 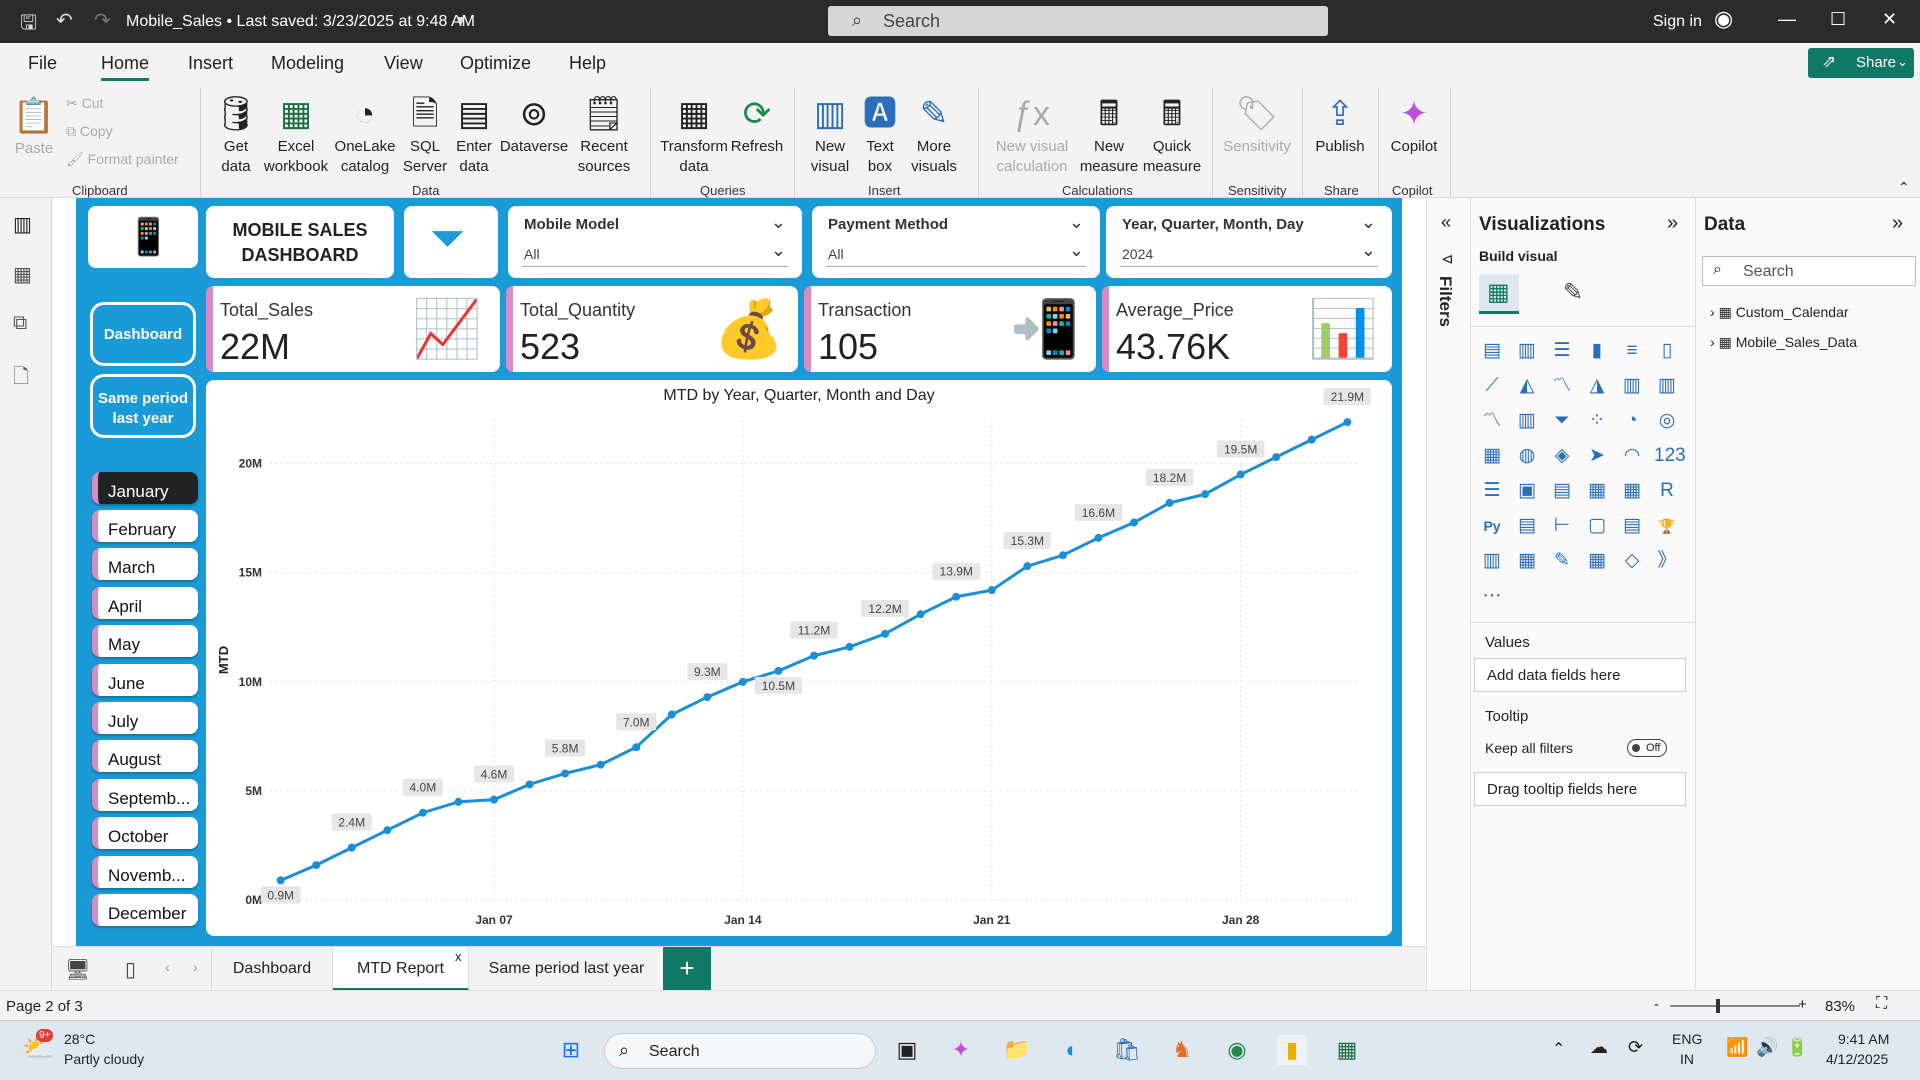 What do you see at coordinates (122, 159) in the screenshot?
I see `format-painter-button: 🖌 Format painter` at bounding box center [122, 159].